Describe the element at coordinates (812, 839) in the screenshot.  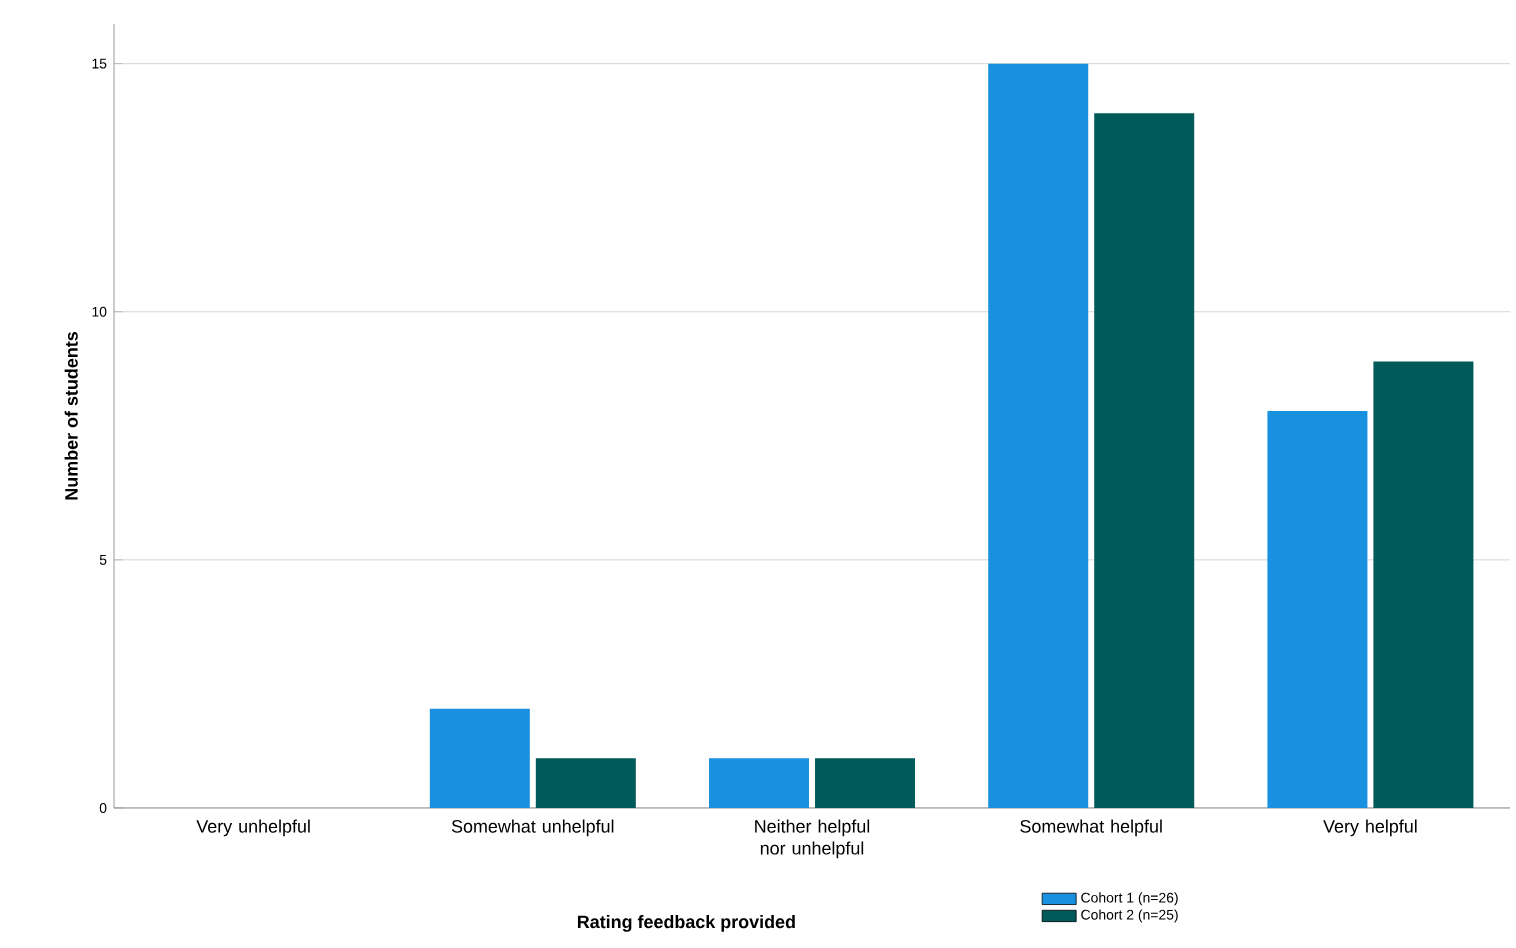
I see `x-tick-label: Neither helpful nor unhelpful` at that location.